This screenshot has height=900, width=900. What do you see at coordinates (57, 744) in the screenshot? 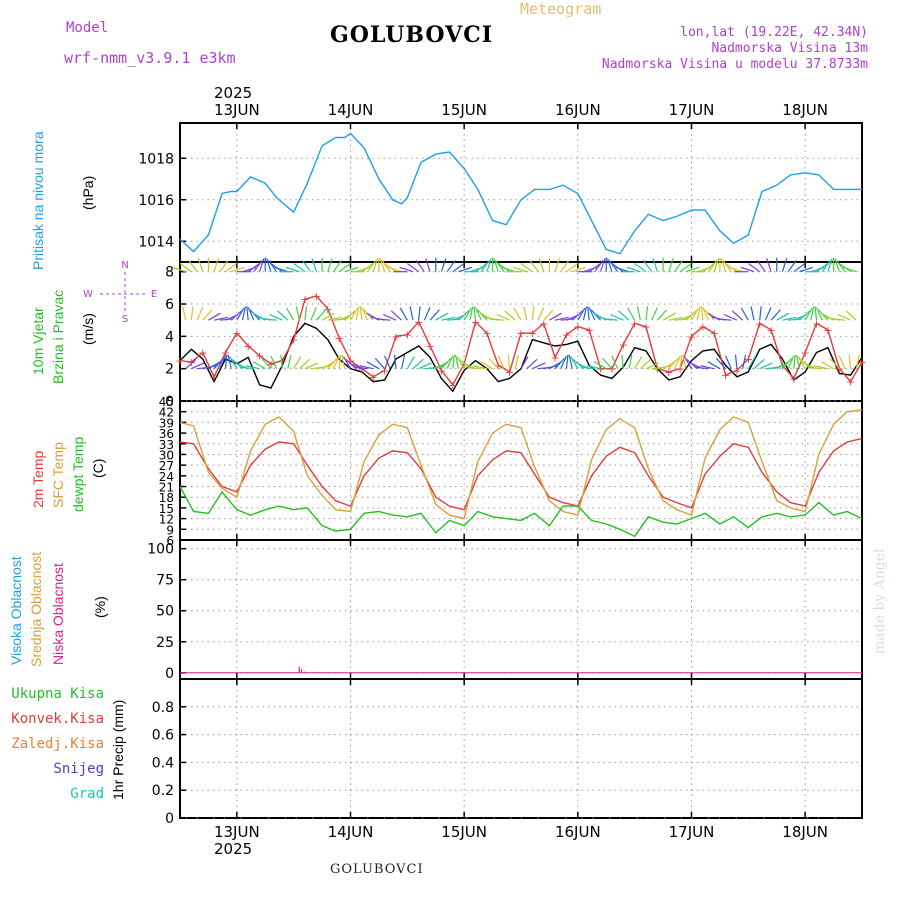
I see `legend-zaledj: Zaledj.Kisa` at bounding box center [57, 744].